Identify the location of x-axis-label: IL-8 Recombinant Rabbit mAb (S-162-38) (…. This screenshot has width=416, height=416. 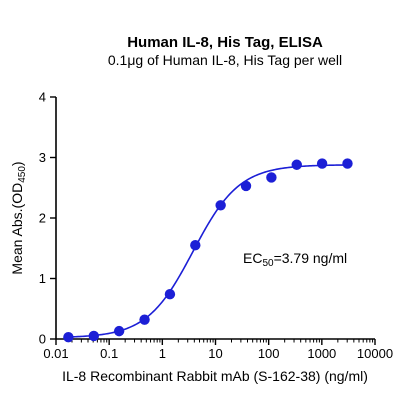
(215, 376).